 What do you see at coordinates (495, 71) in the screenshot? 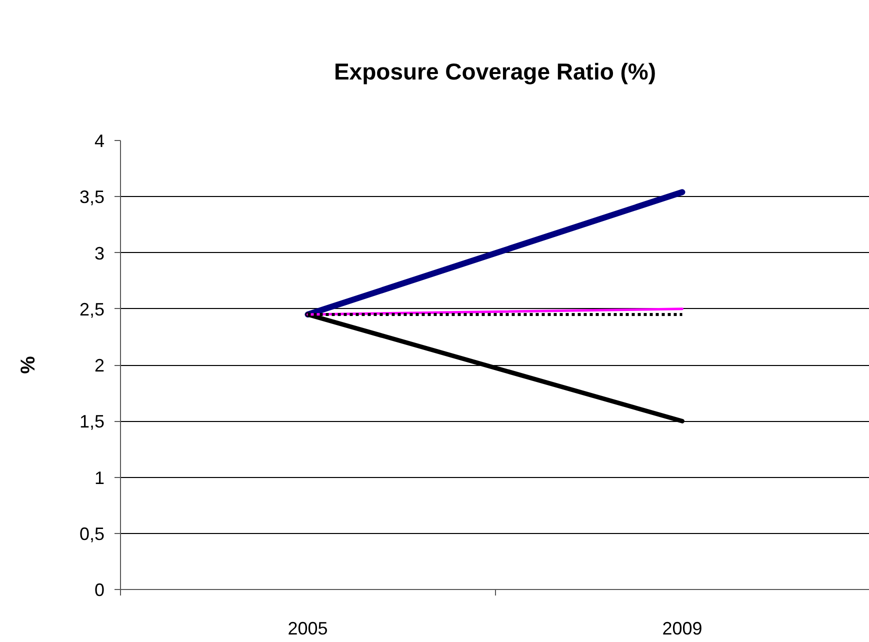
I see `chart-title: Exposure Coverage Ratio (%)` at bounding box center [495, 71].